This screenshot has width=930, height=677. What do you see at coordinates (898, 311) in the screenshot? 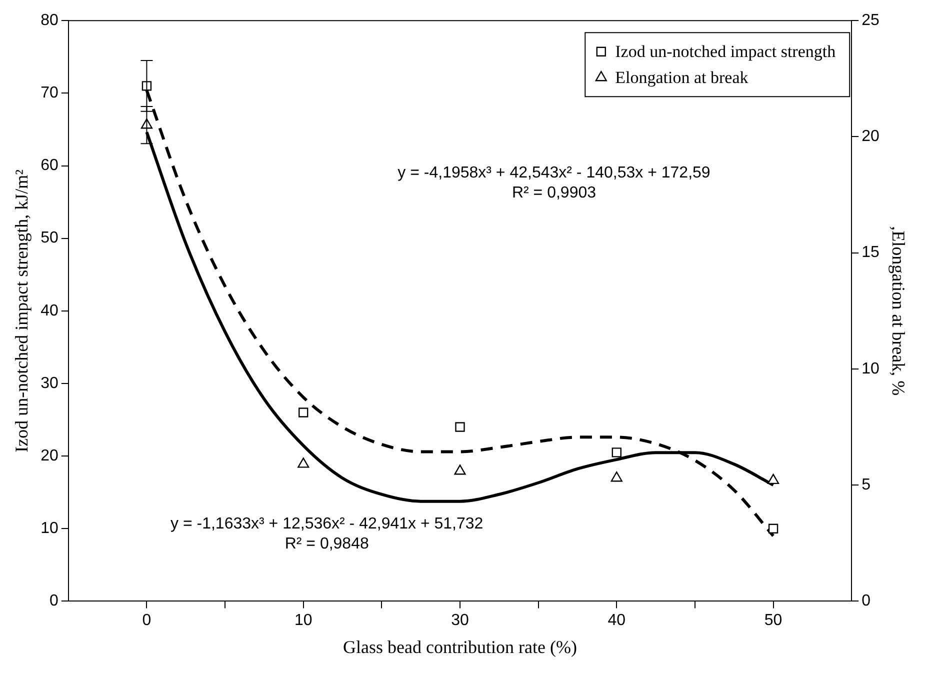
I see `y2-axis-title: ,Elongation at break, %` at bounding box center [898, 311].